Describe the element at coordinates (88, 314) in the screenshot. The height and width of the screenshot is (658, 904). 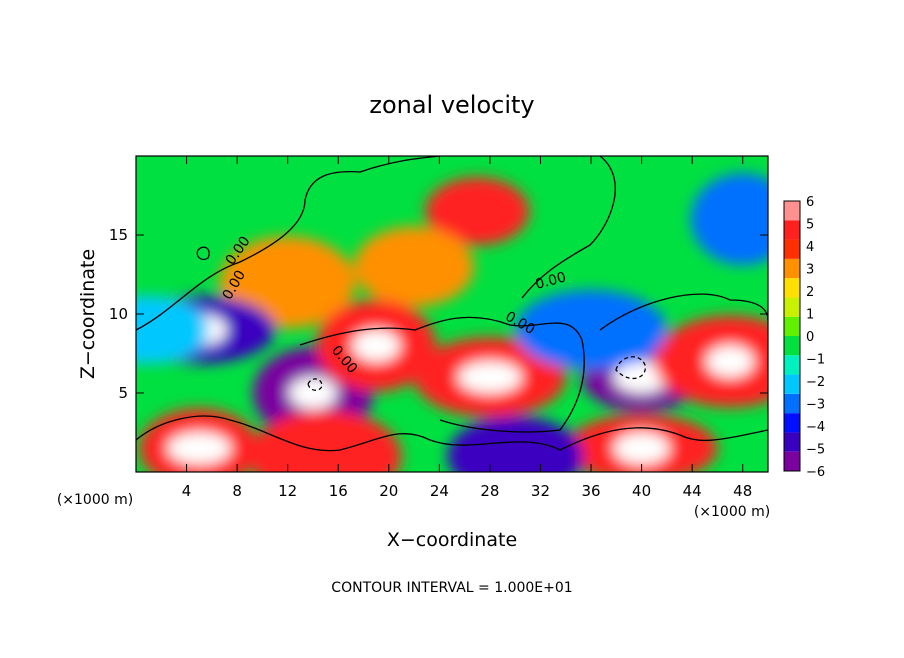
I see `y-axis-label: Z−coordinate` at that location.